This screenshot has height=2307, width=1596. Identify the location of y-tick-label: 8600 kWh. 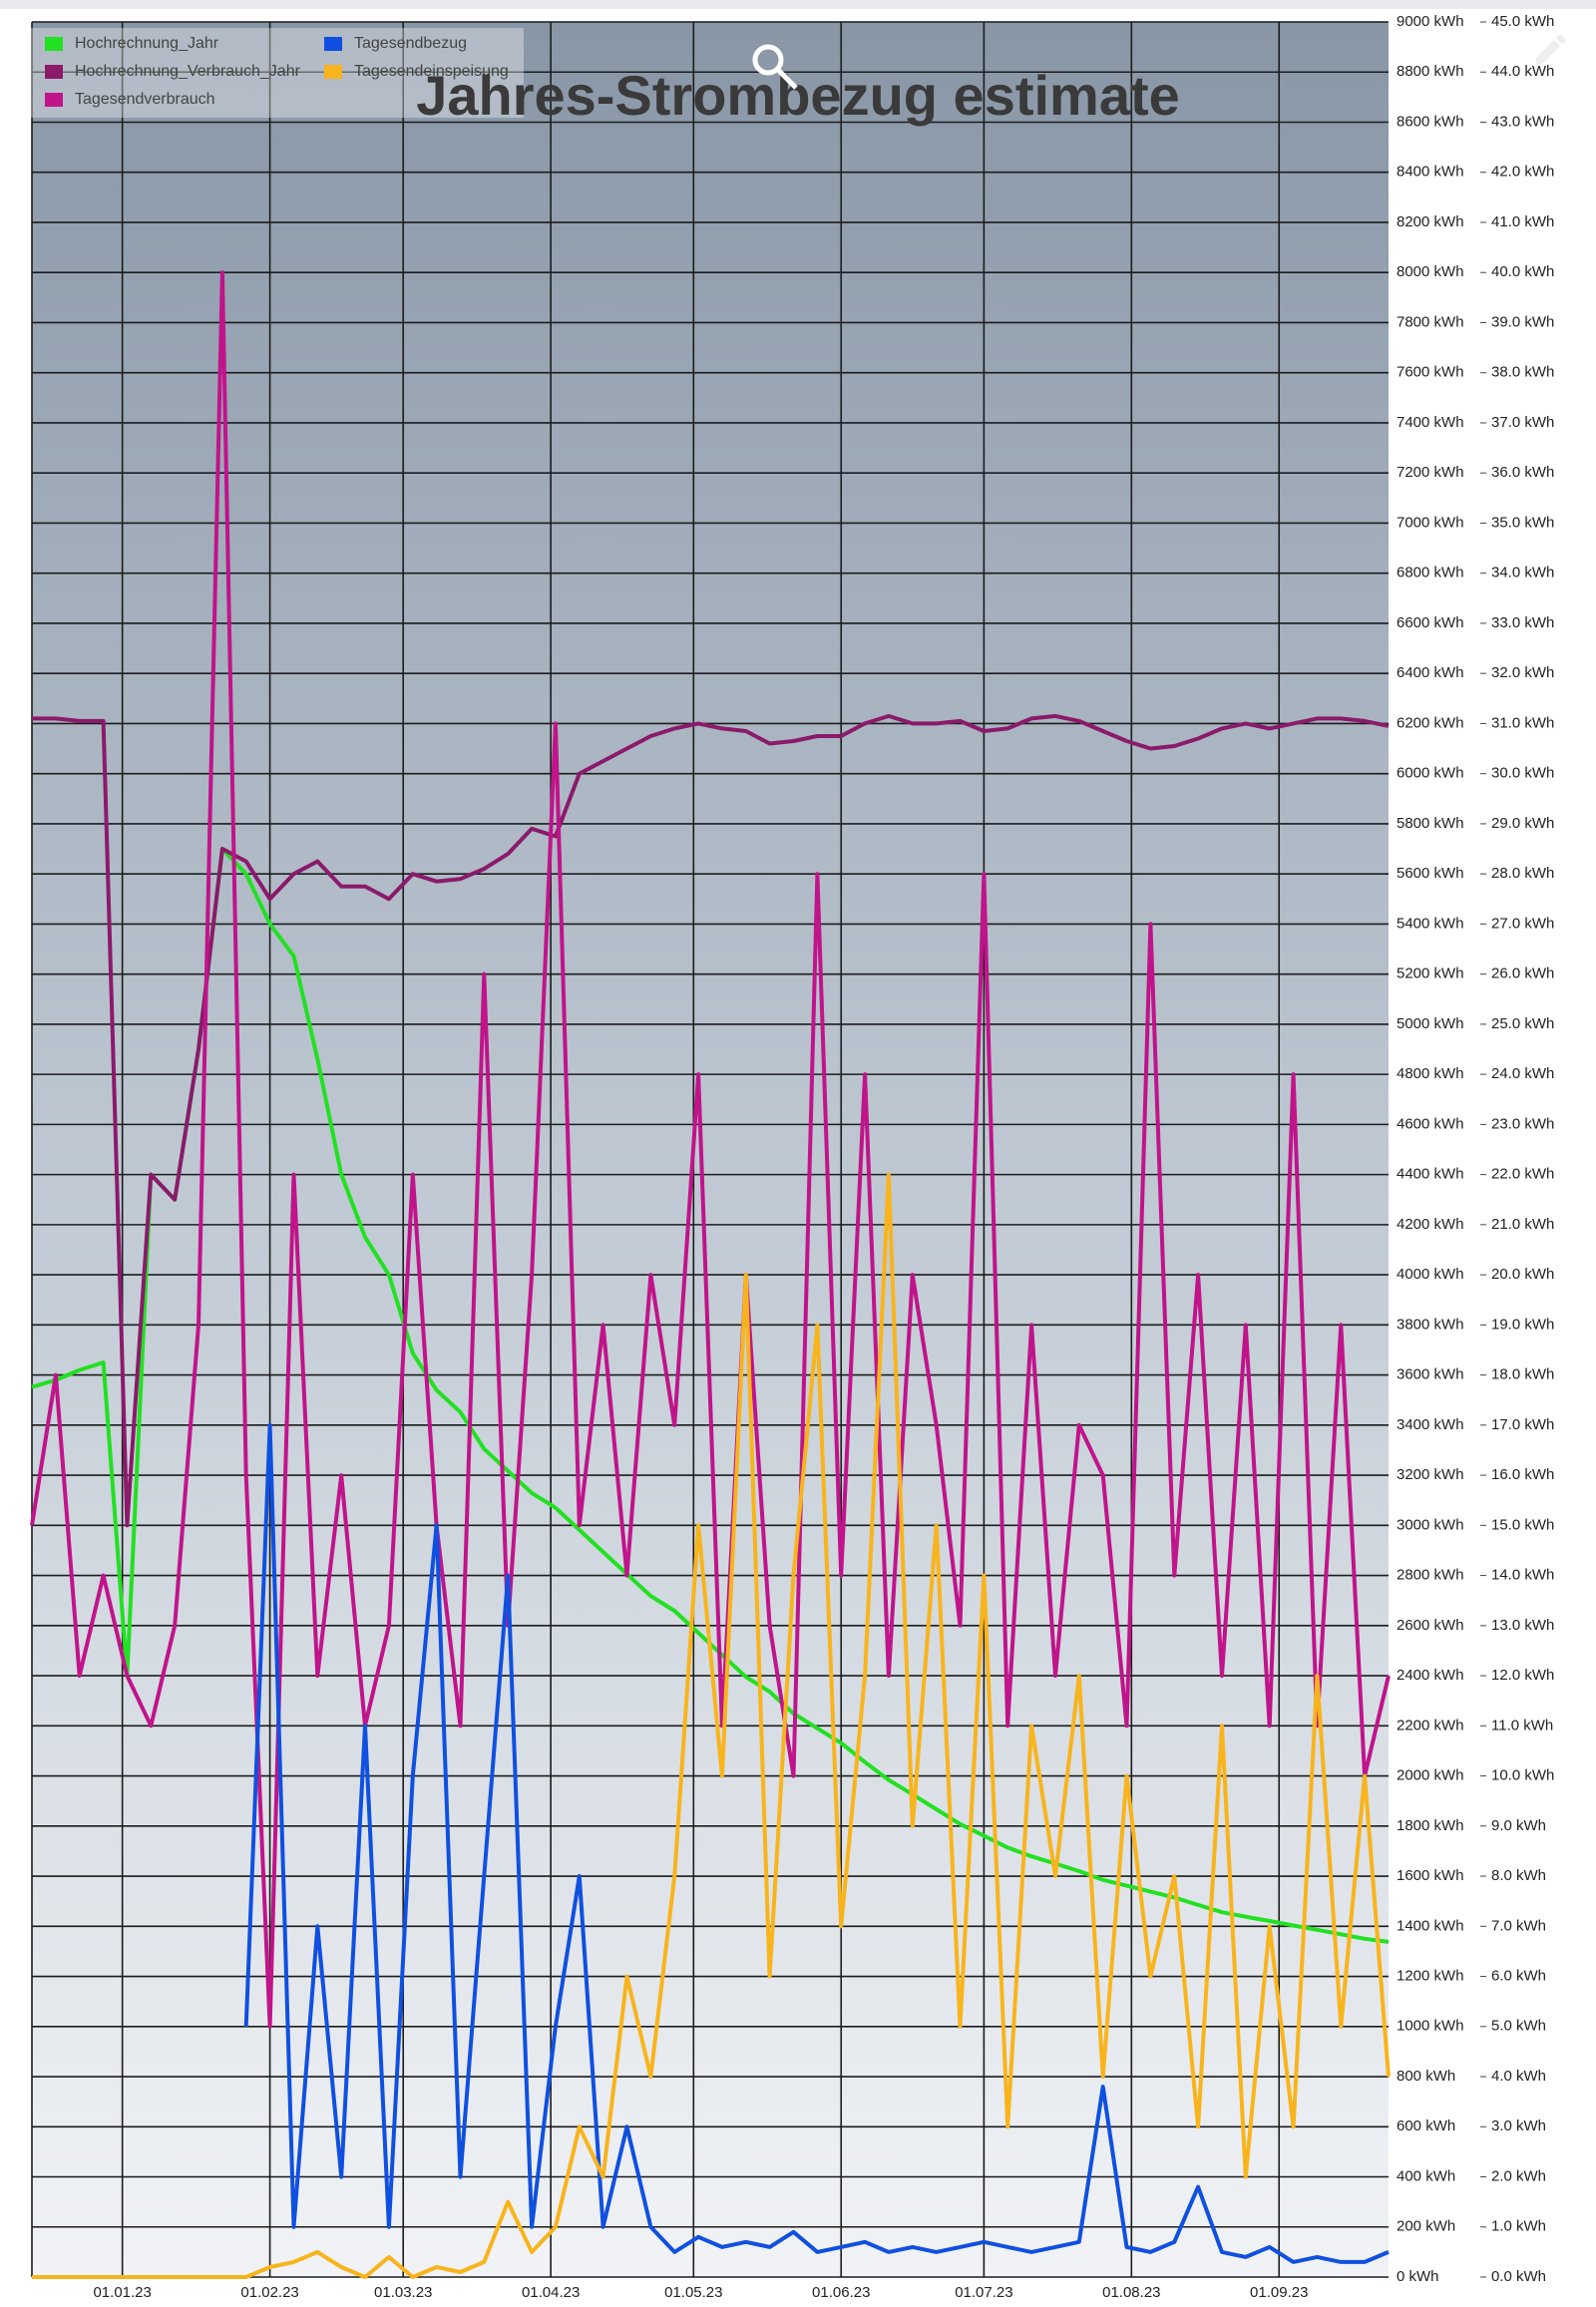
(1430, 121).